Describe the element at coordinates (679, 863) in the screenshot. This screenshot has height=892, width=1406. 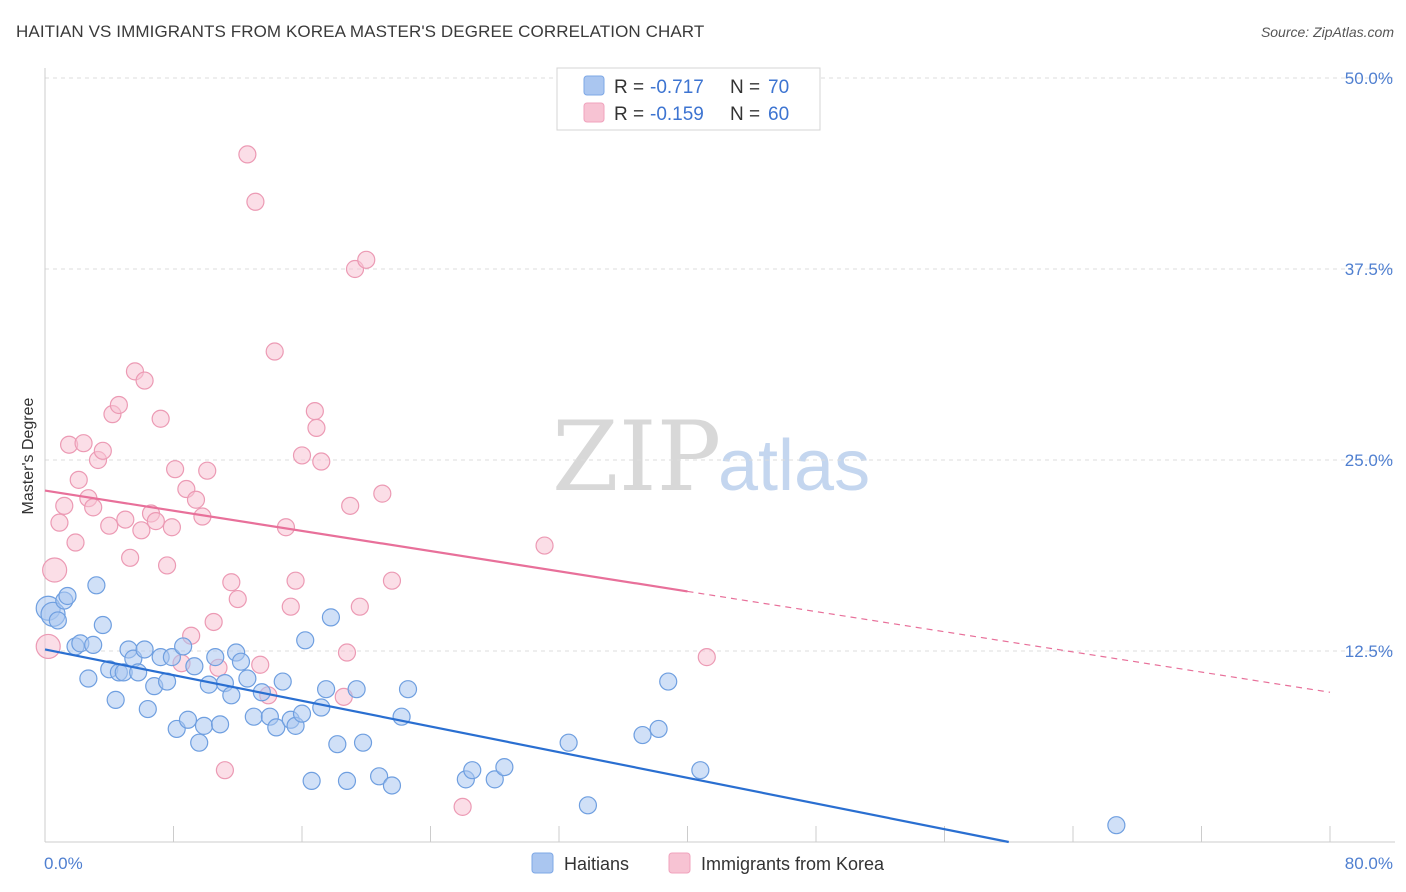
I see `bottom-legend-swatch-korea` at that location.